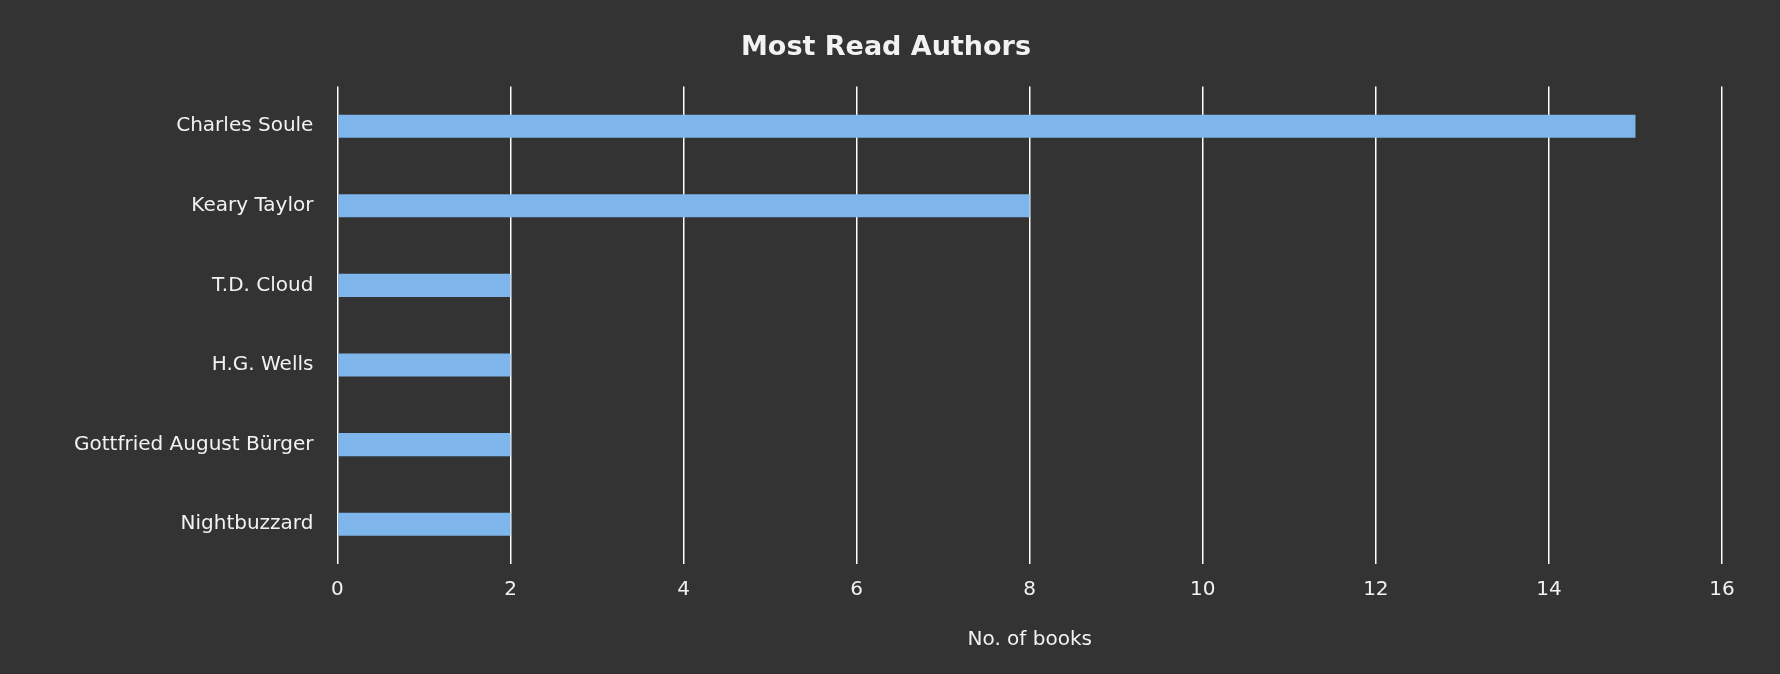  What do you see at coordinates (253, 204) in the screenshot?
I see `y-tick-label: Keary Taylor` at bounding box center [253, 204].